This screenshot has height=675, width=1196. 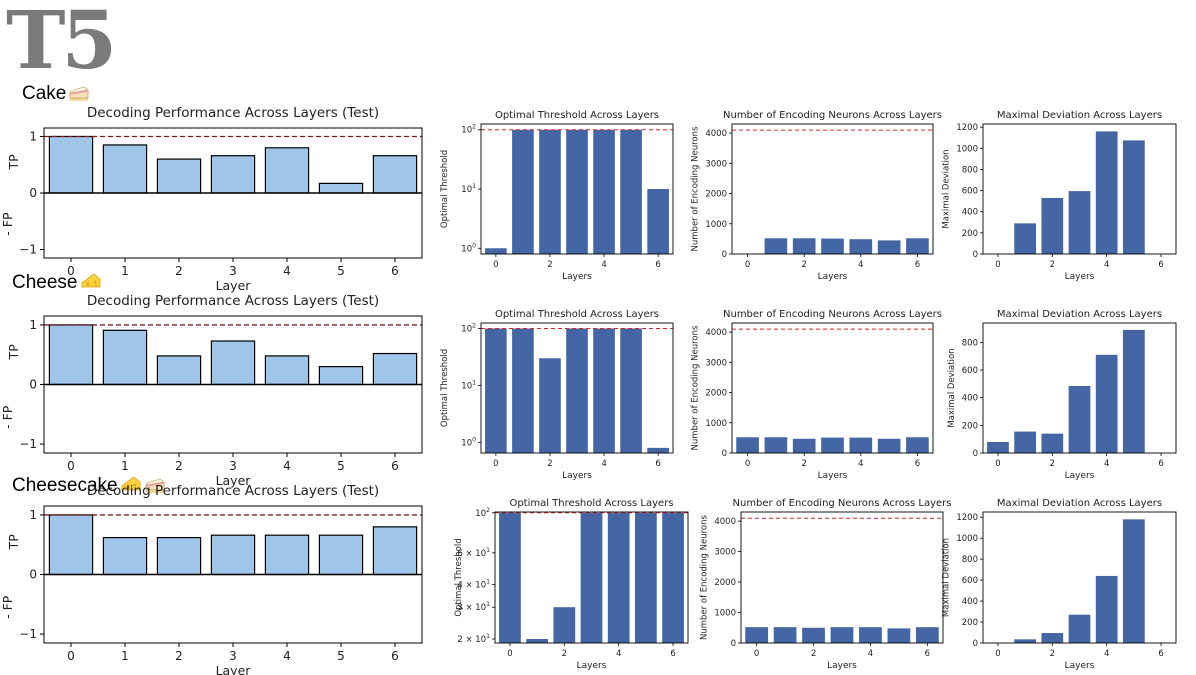 I want to click on row-label-text: Cheesecake, so click(x=65, y=485).